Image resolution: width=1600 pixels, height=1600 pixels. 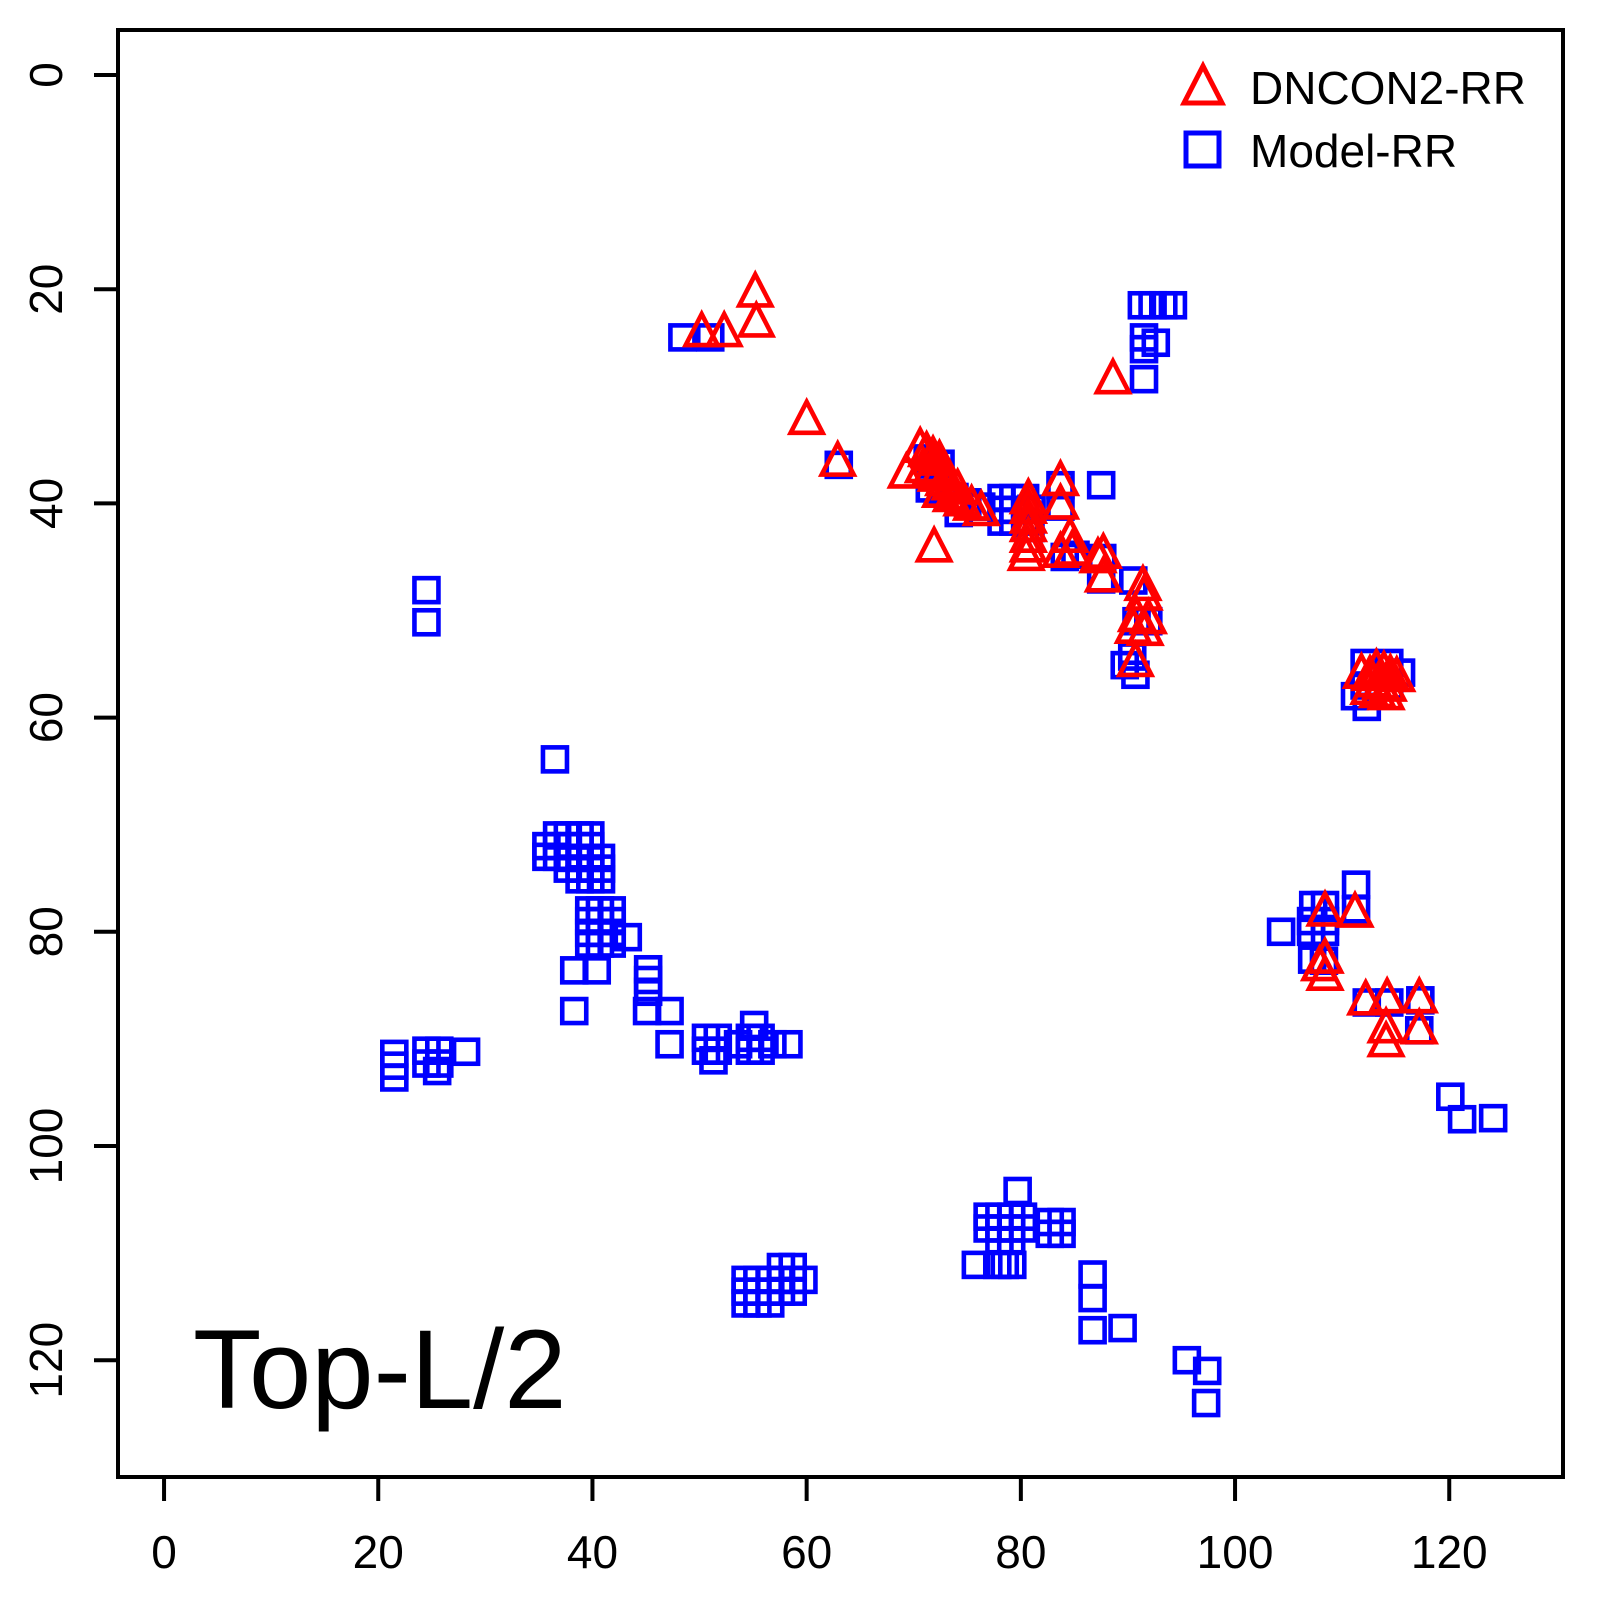 What do you see at coordinates (1449, 1552) in the screenshot?
I see `x-tick-label: 120` at bounding box center [1449, 1552].